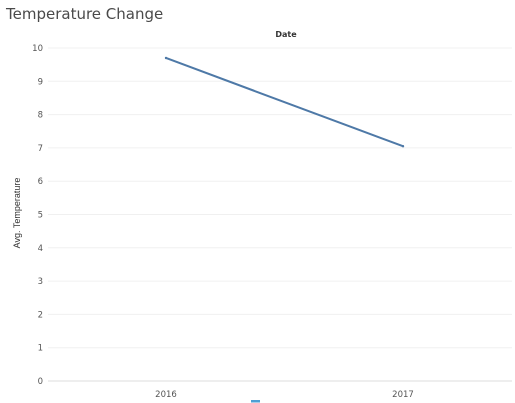 This screenshot has height=403, width=515. Describe the element at coordinates (40, 349) in the screenshot. I see `y-tick-label: 1` at that location.